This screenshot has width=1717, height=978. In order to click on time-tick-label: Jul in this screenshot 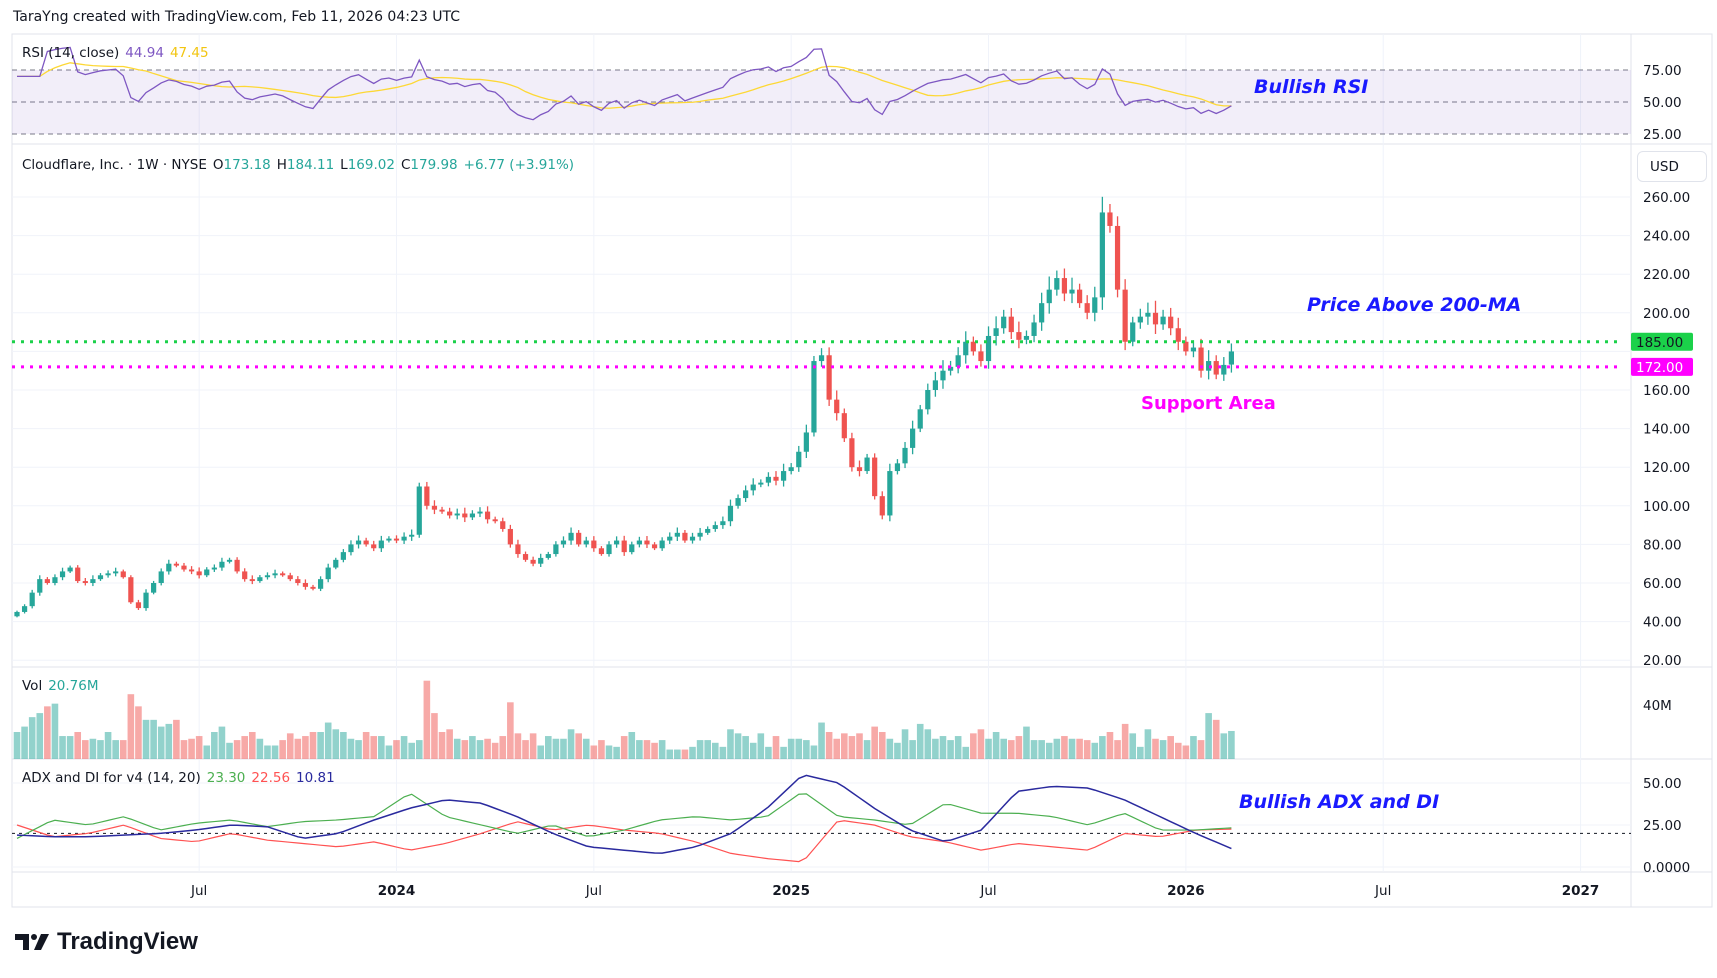, I will do `click(593, 891)`.